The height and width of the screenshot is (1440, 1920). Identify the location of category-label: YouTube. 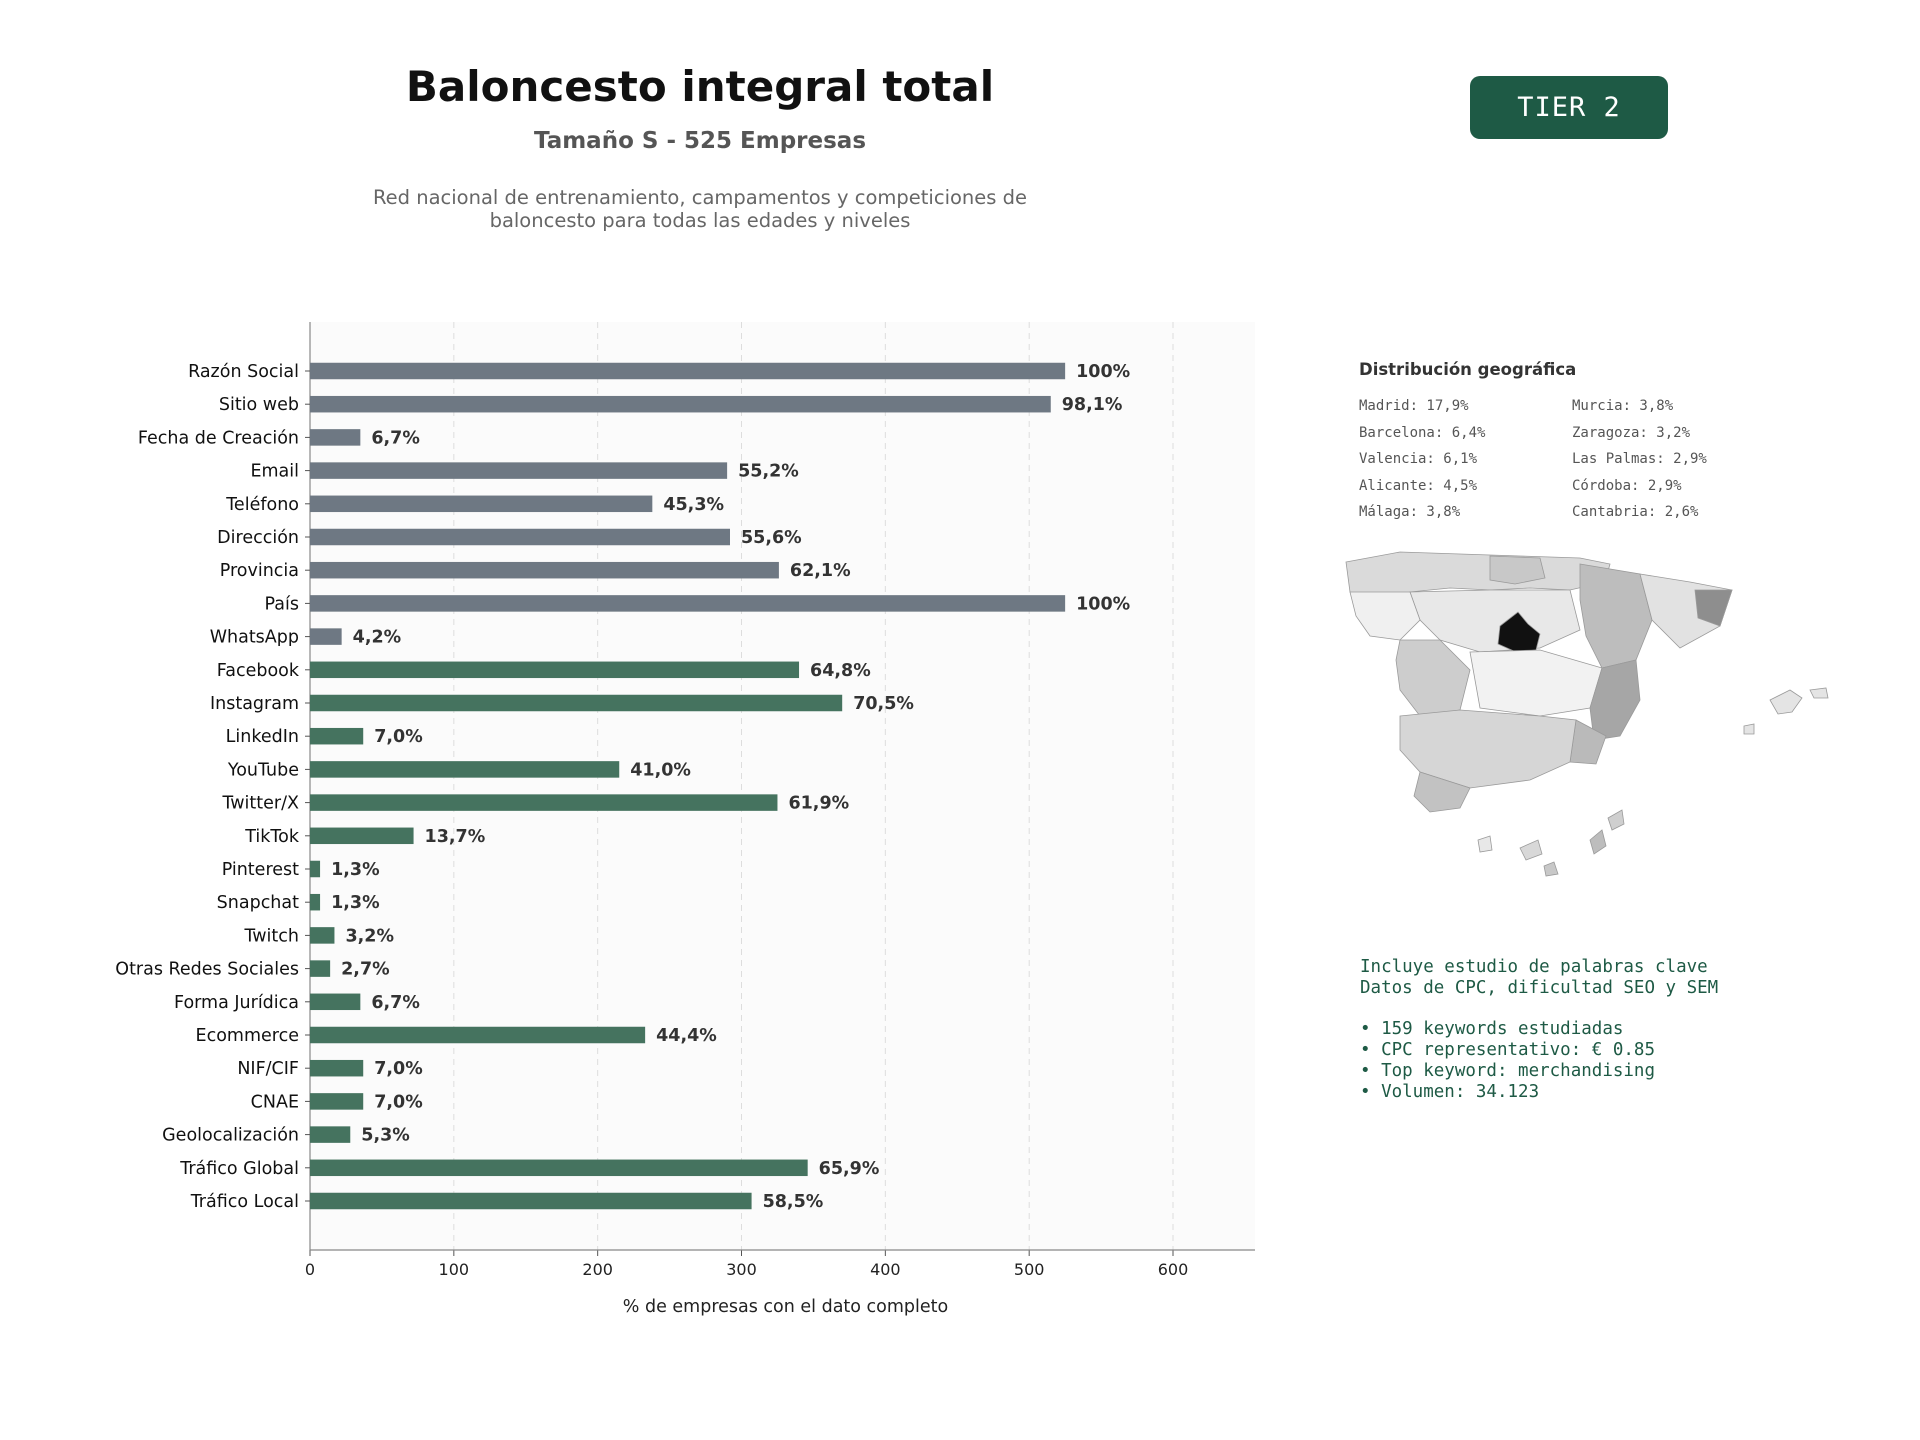
(263, 770).